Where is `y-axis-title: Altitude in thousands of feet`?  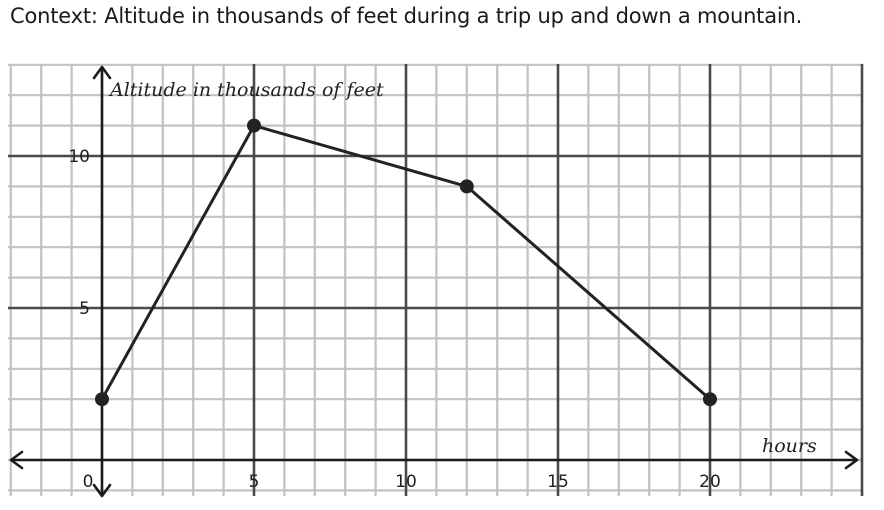 y-axis-title: Altitude in thousands of feet is located at coordinates (246, 90).